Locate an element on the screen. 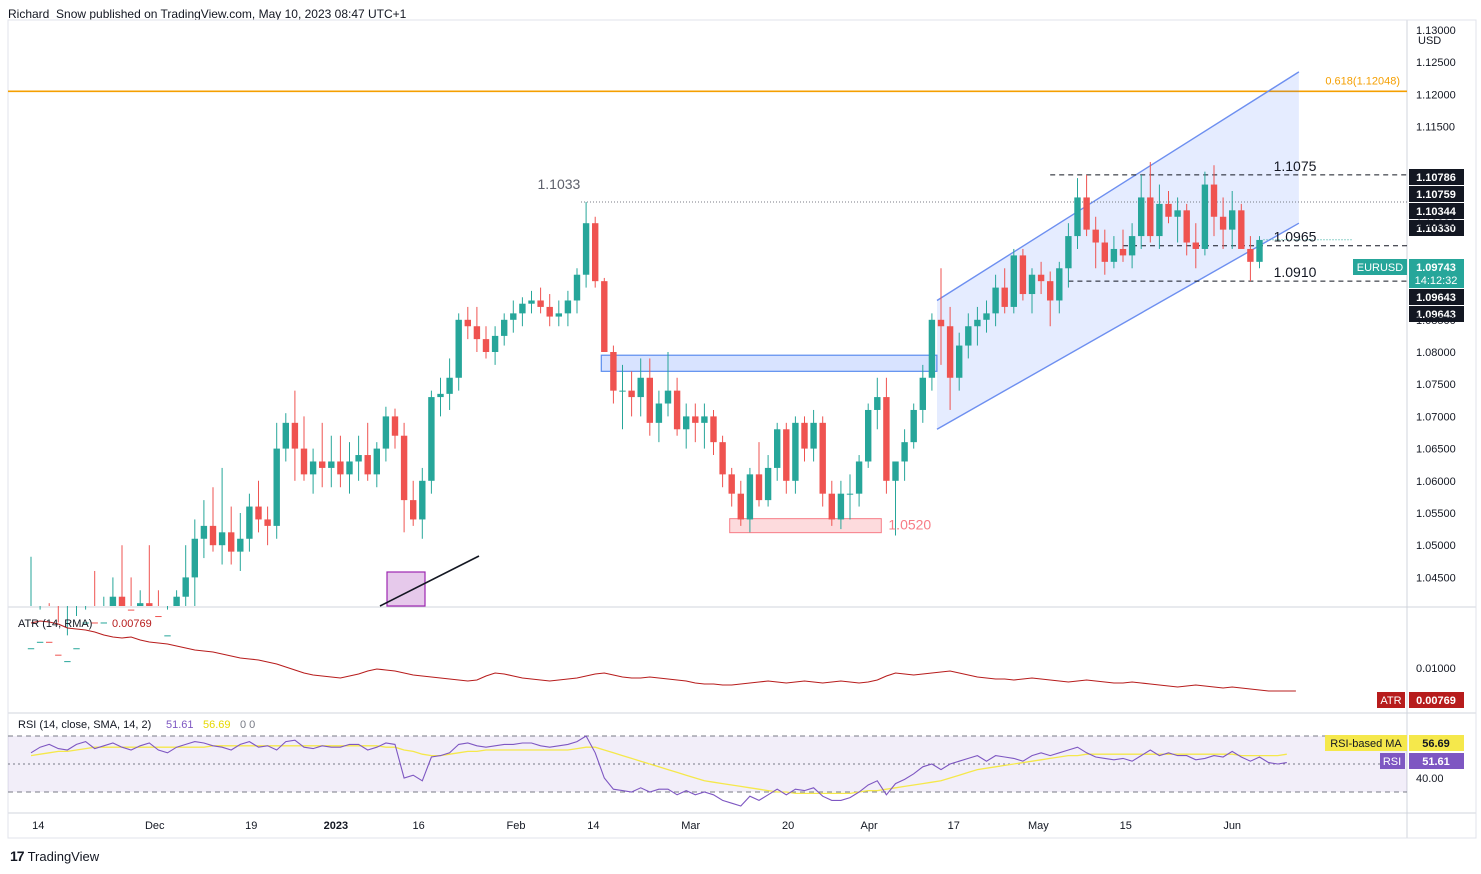  price-badge-text: 1.10344 is located at coordinates (1436, 212).